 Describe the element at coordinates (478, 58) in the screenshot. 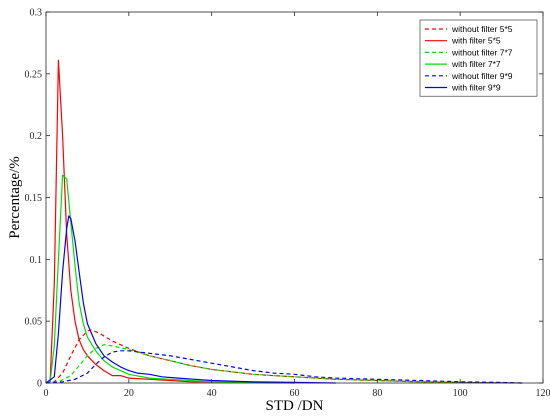

I see `legend-box` at that location.